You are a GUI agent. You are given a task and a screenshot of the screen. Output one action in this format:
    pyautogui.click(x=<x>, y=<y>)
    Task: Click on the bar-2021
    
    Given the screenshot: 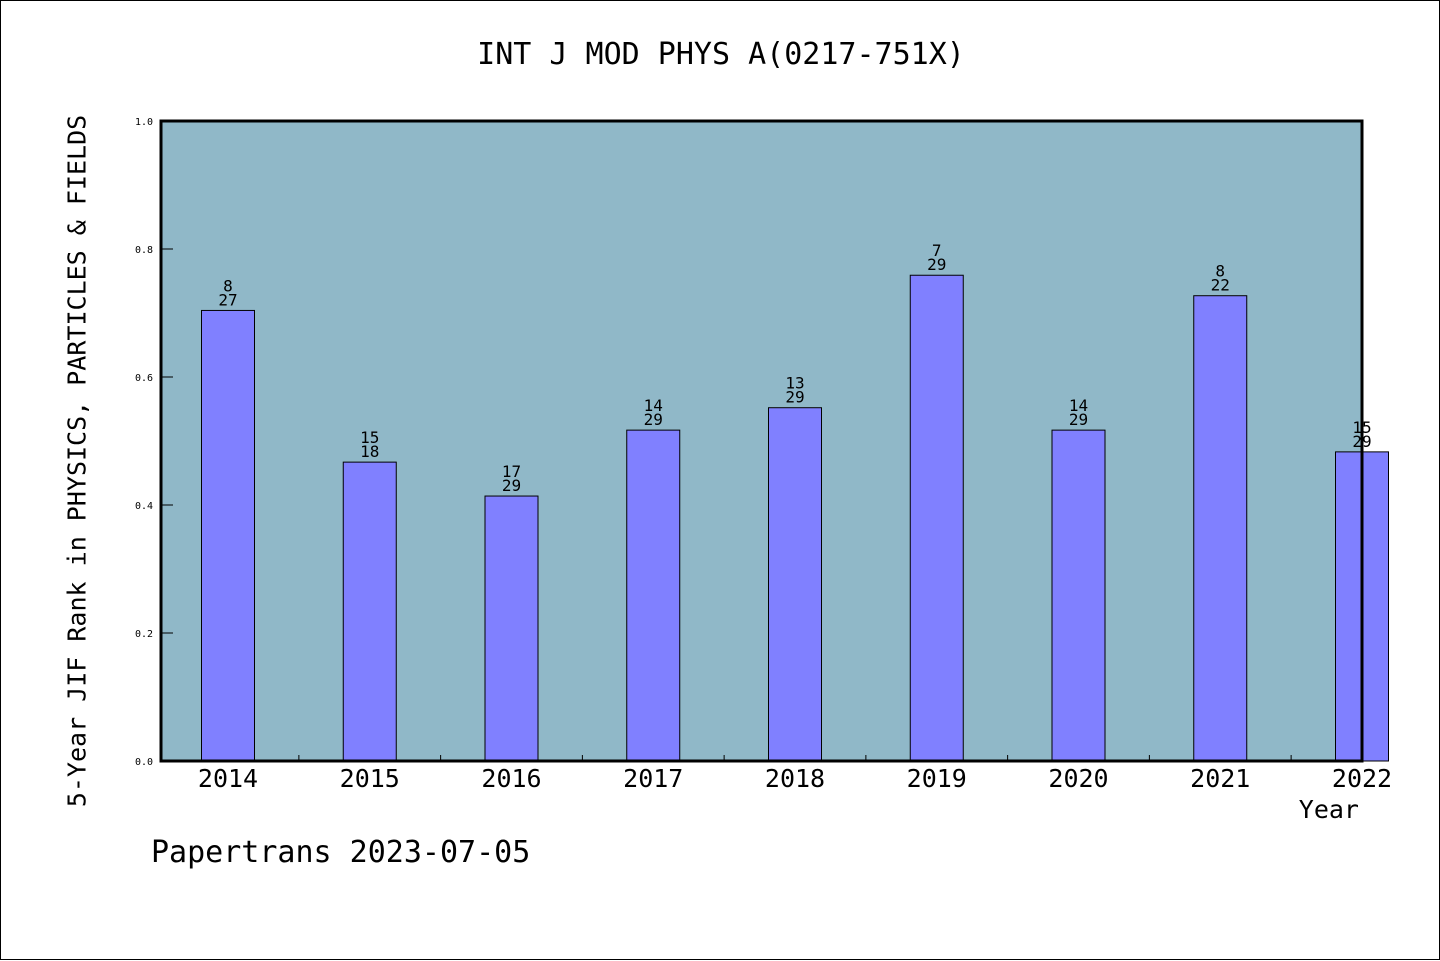 What is the action you would take?
    pyautogui.click(x=1220, y=528)
    